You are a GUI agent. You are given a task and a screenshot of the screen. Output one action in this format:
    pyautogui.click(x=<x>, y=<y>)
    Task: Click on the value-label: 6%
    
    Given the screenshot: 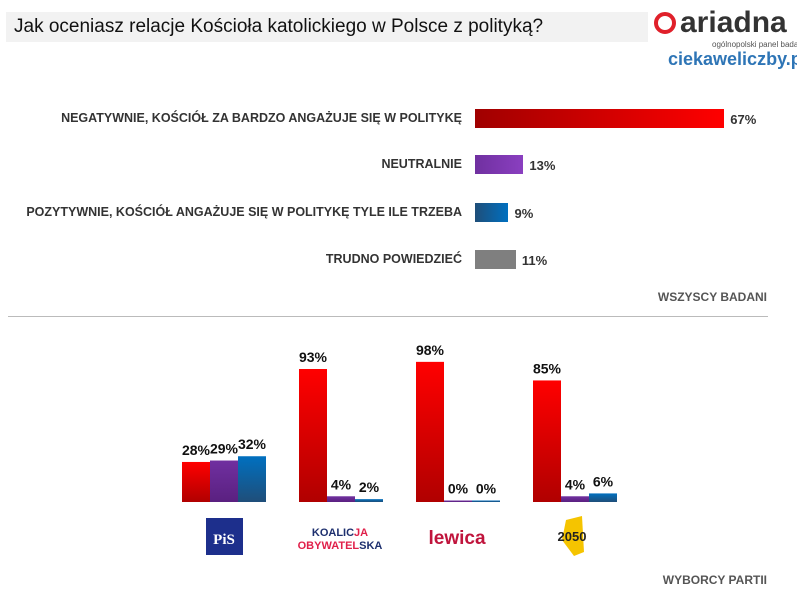 What is the action you would take?
    pyautogui.click(x=603, y=481)
    